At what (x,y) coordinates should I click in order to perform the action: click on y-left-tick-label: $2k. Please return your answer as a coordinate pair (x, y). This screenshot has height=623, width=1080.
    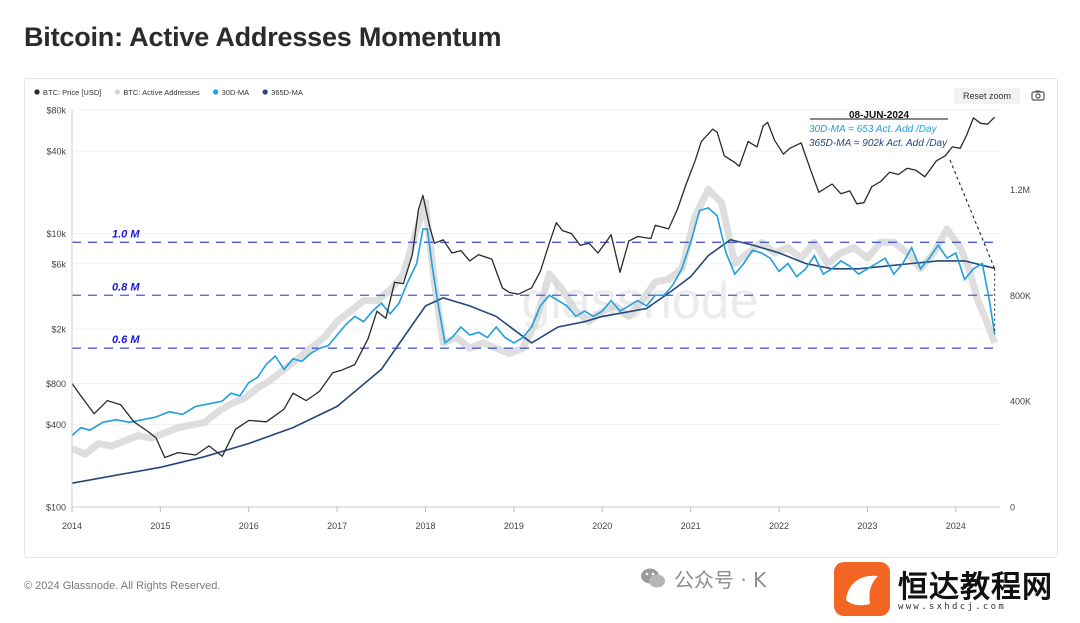
    Looking at the image, I should click on (58, 330).